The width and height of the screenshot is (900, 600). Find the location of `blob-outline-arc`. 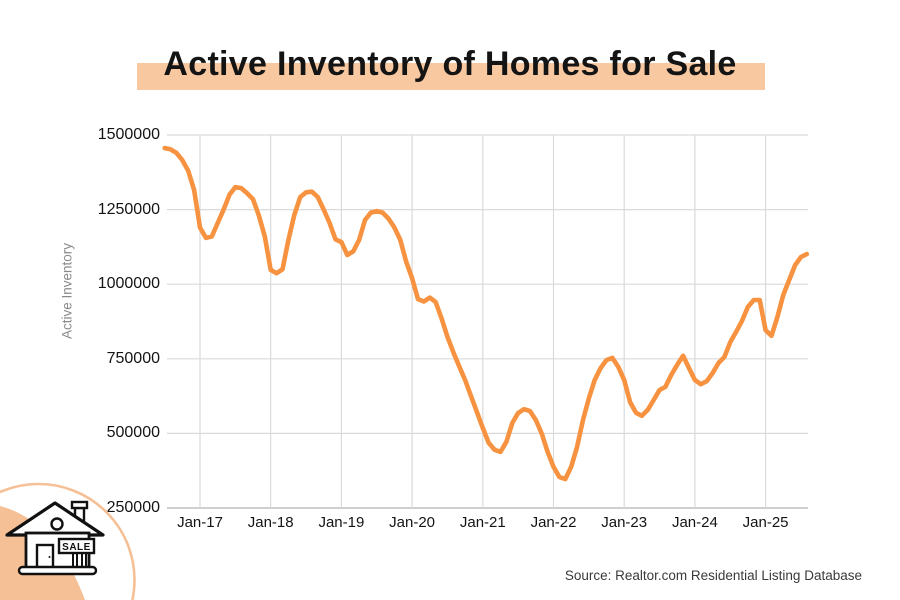

blob-outline-arc is located at coordinates (68, 541).